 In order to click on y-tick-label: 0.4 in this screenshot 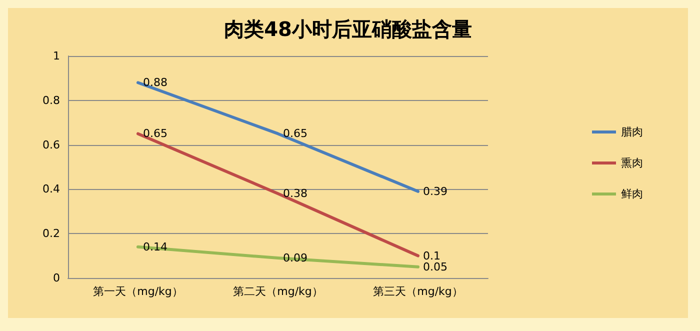, I will do `click(51, 189)`.